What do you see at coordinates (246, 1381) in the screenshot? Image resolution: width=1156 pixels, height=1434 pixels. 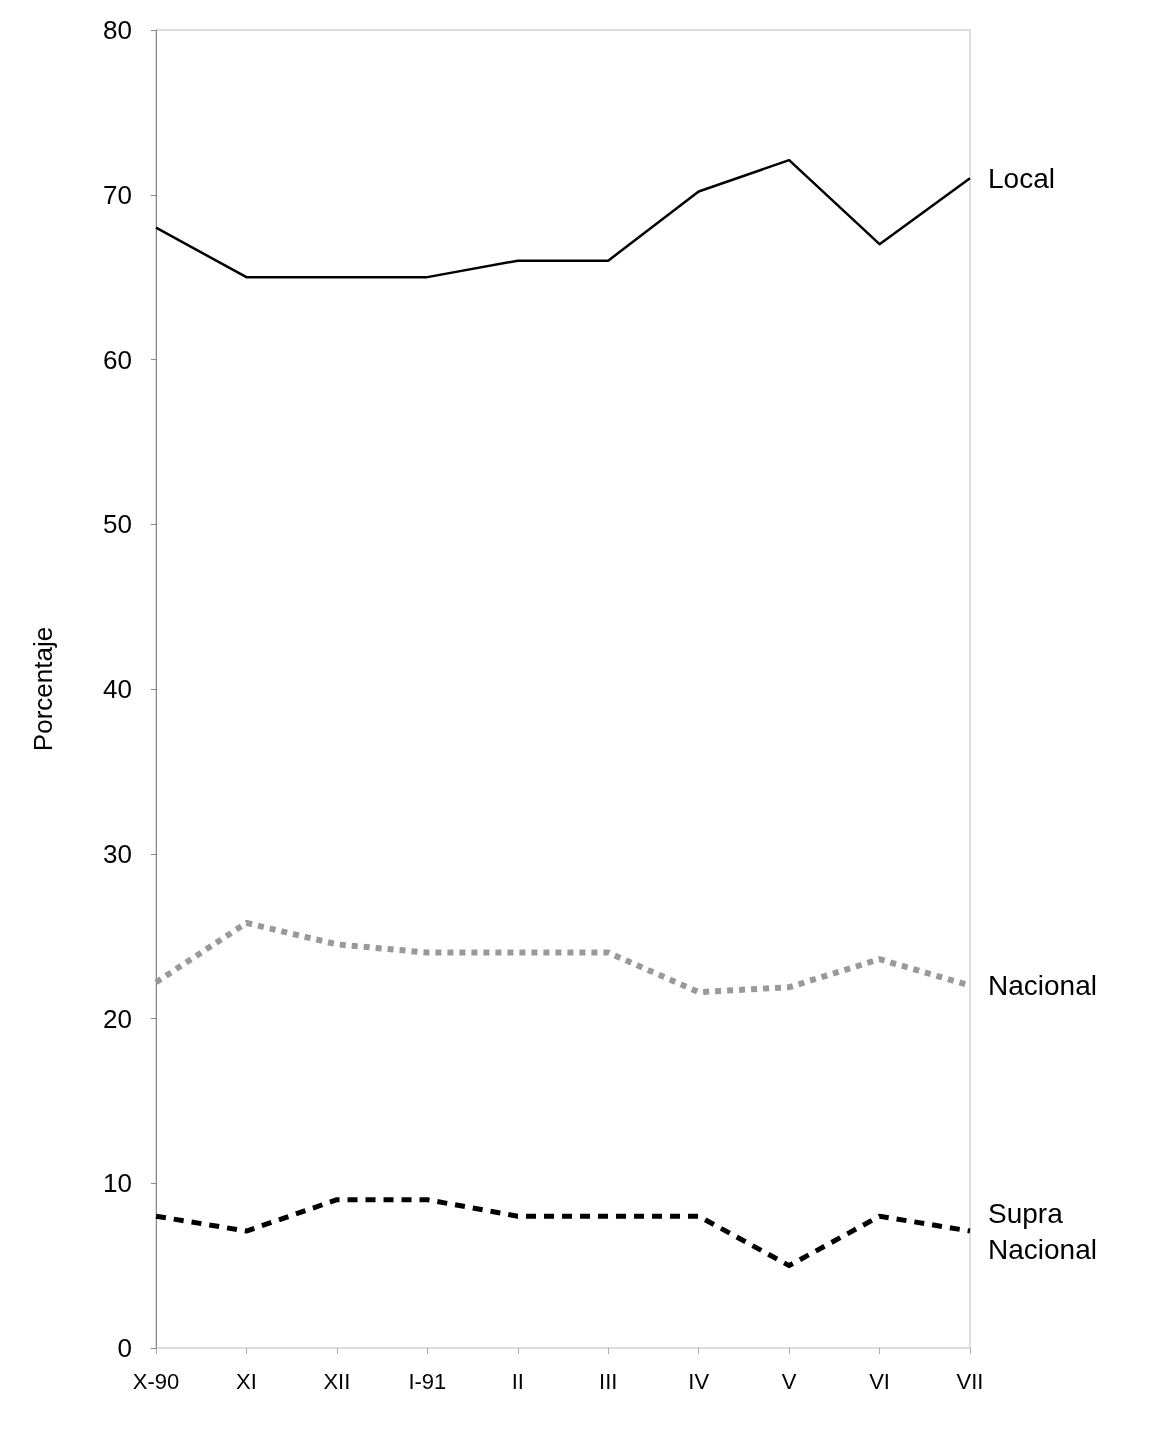 I see `x-tick-label: XI` at bounding box center [246, 1381].